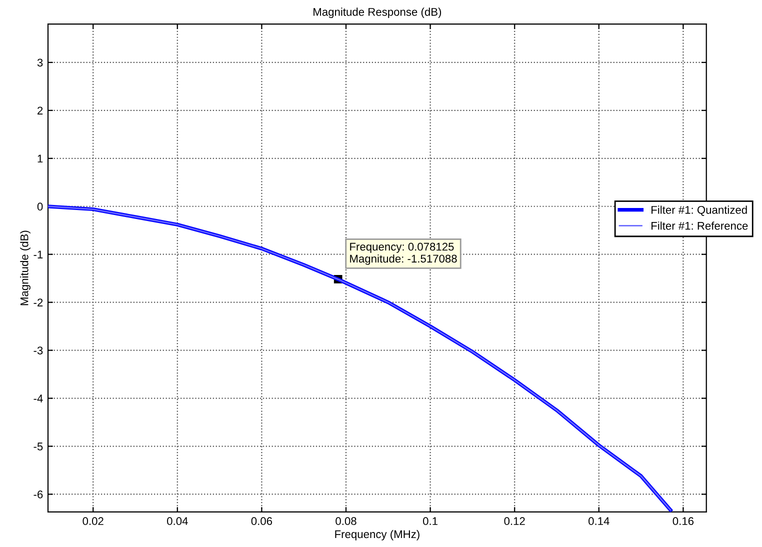 Image resolution: width=762 pixels, height=547 pixels. What do you see at coordinates (40, 158) in the screenshot?
I see `y-tick-label: 1` at bounding box center [40, 158].